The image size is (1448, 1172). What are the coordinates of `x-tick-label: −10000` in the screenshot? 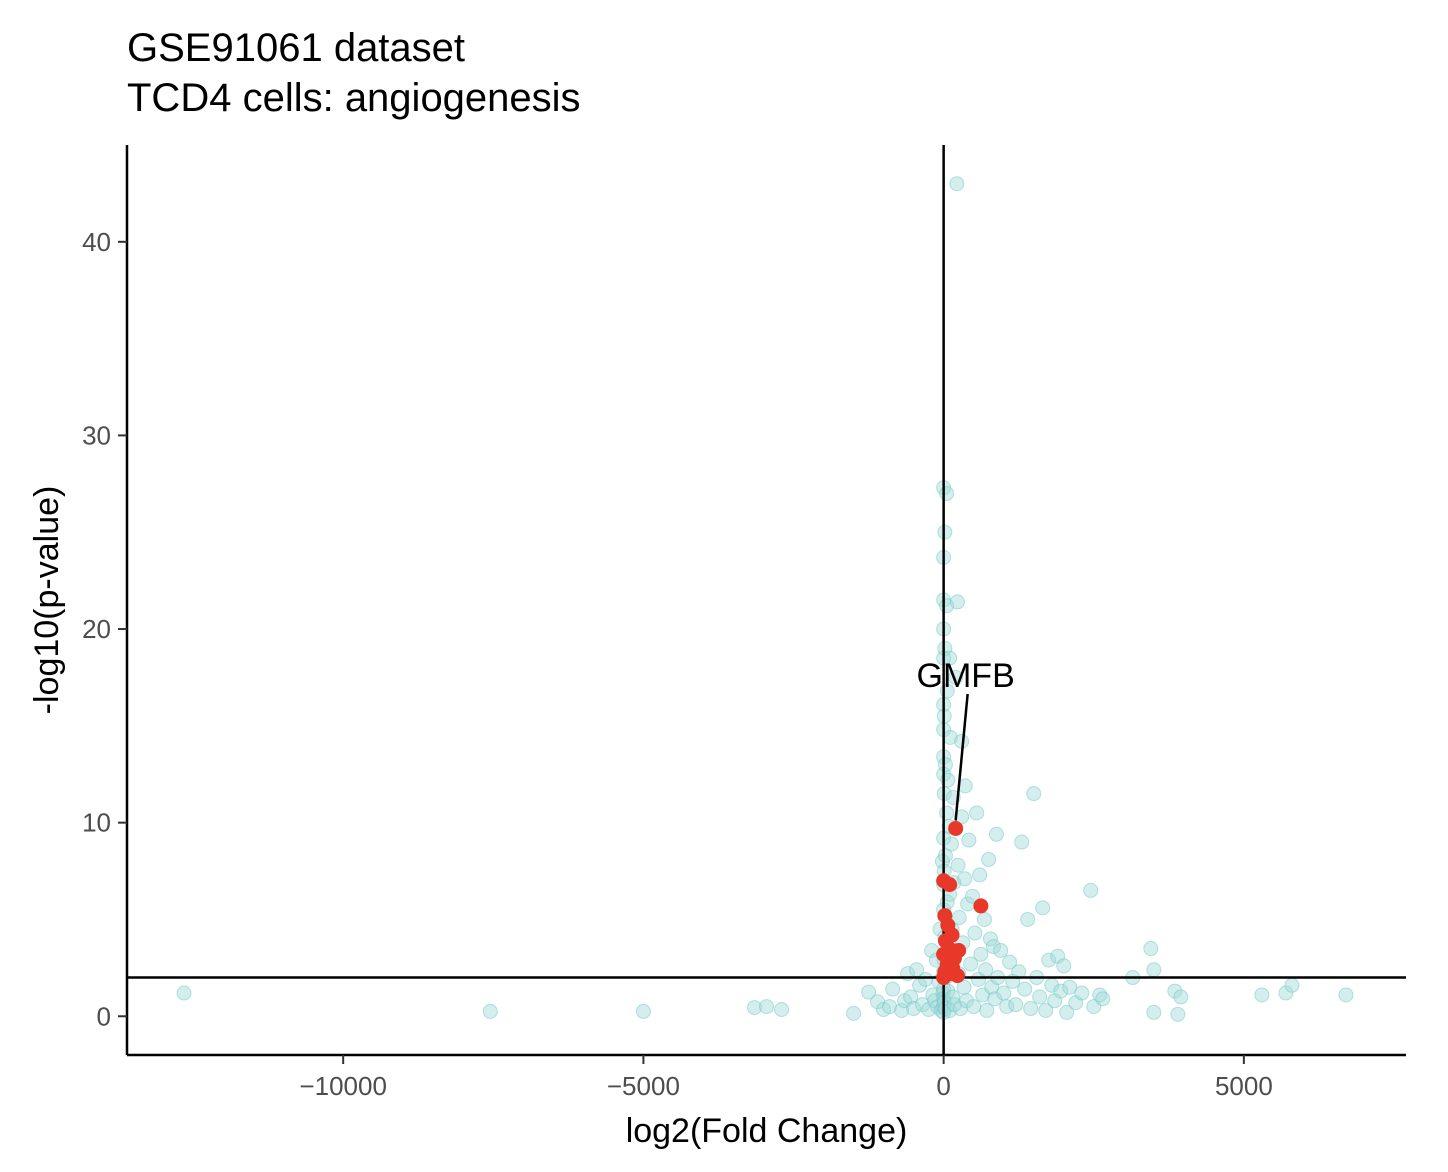 It's located at (342, 1086).